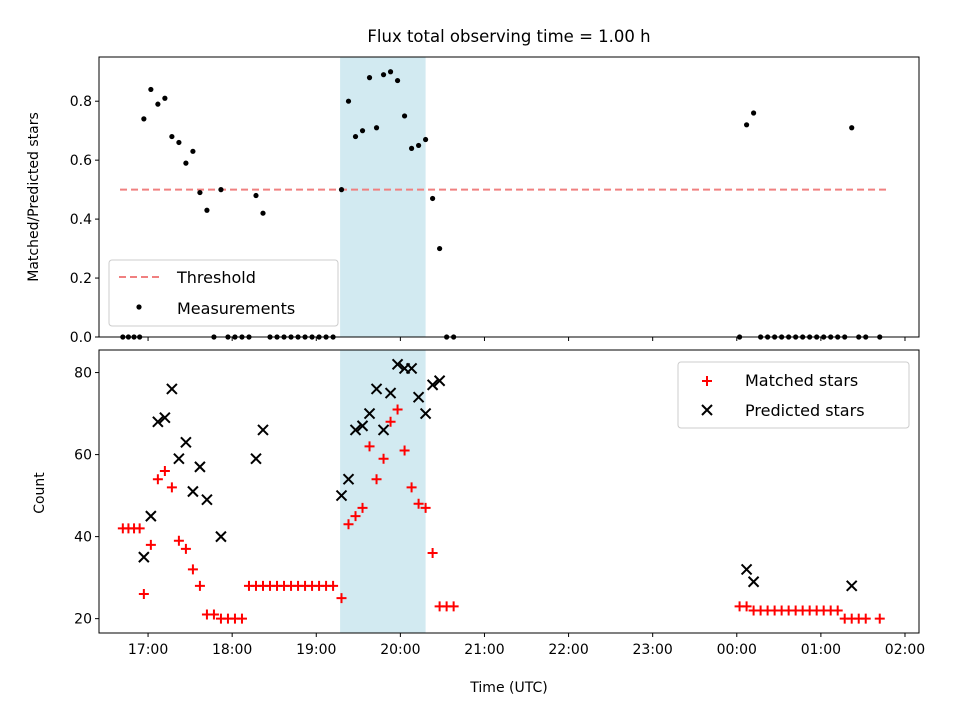 Image resolution: width=960 pixels, height=724 pixels. What do you see at coordinates (216, 277) in the screenshot?
I see `legend-threshold-label: Threshold` at bounding box center [216, 277].